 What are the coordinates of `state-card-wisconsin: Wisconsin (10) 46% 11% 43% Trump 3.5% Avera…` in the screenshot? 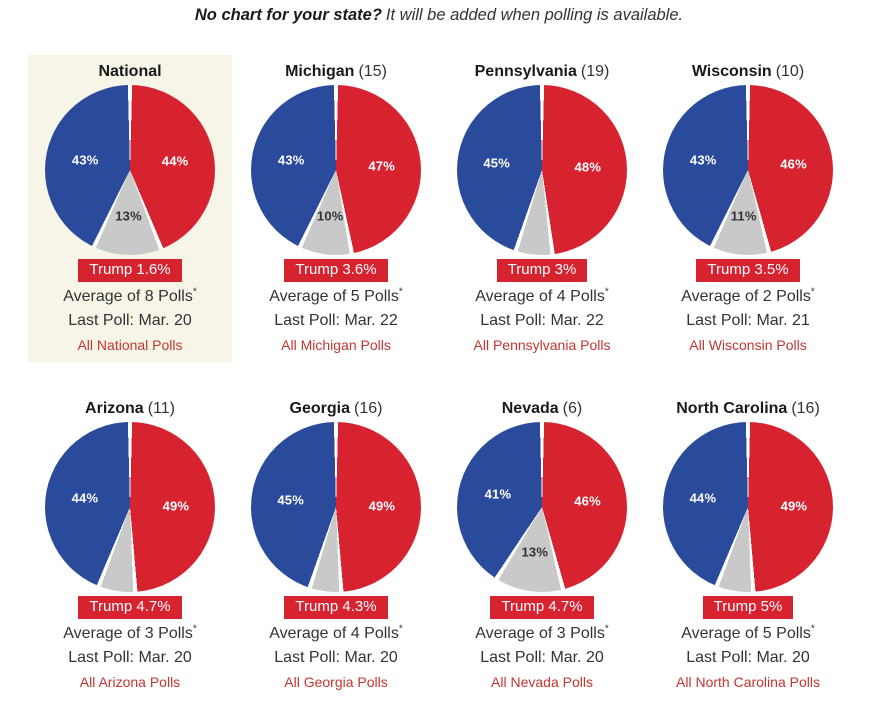 It's located at (748, 208).